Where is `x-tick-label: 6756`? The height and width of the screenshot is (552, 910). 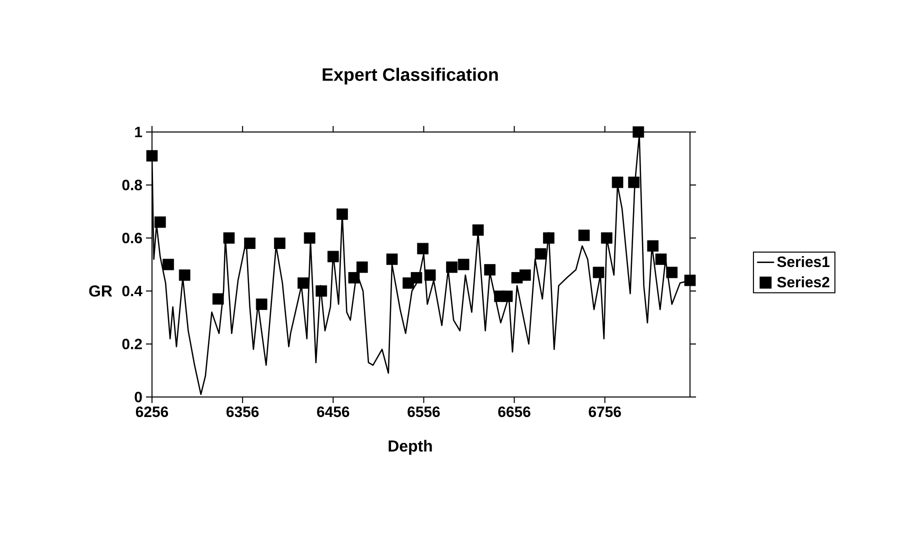
x-tick-label: 6756 is located at coordinates (604, 412).